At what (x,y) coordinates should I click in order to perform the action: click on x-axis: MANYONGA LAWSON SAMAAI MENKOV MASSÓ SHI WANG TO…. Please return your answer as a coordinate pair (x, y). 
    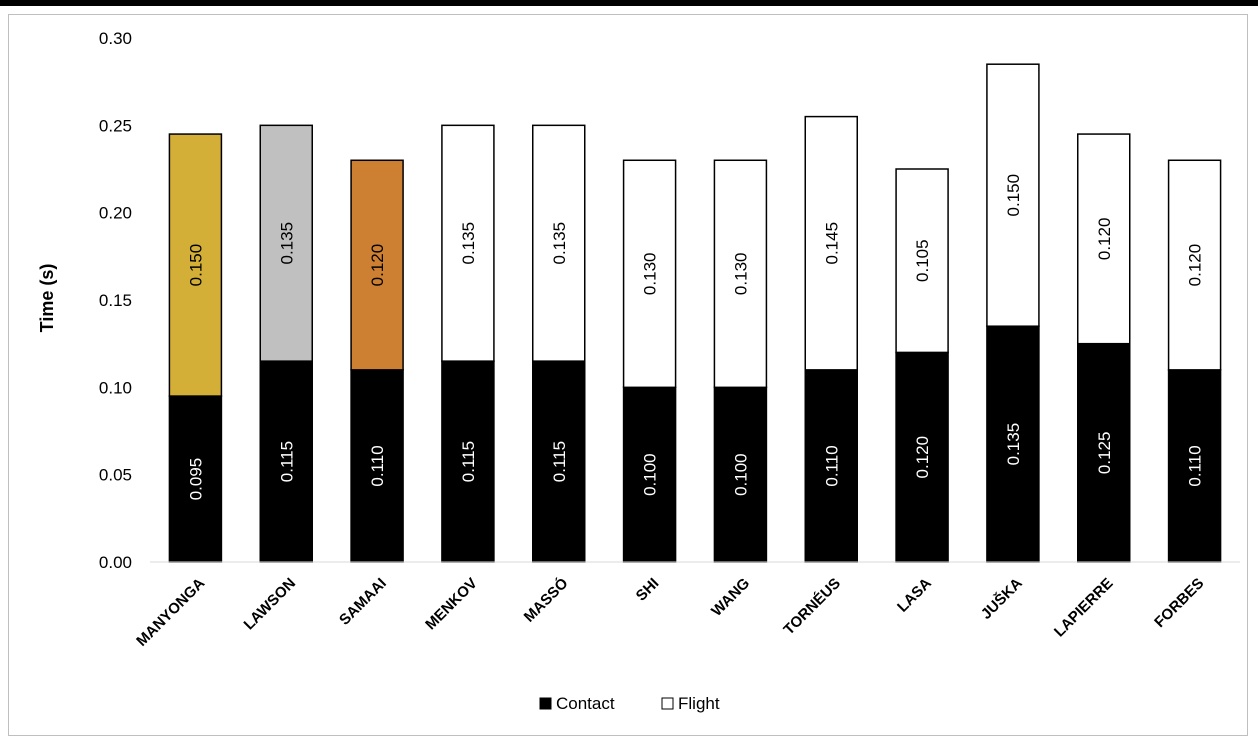
    Looking at the image, I should click on (686, 605).